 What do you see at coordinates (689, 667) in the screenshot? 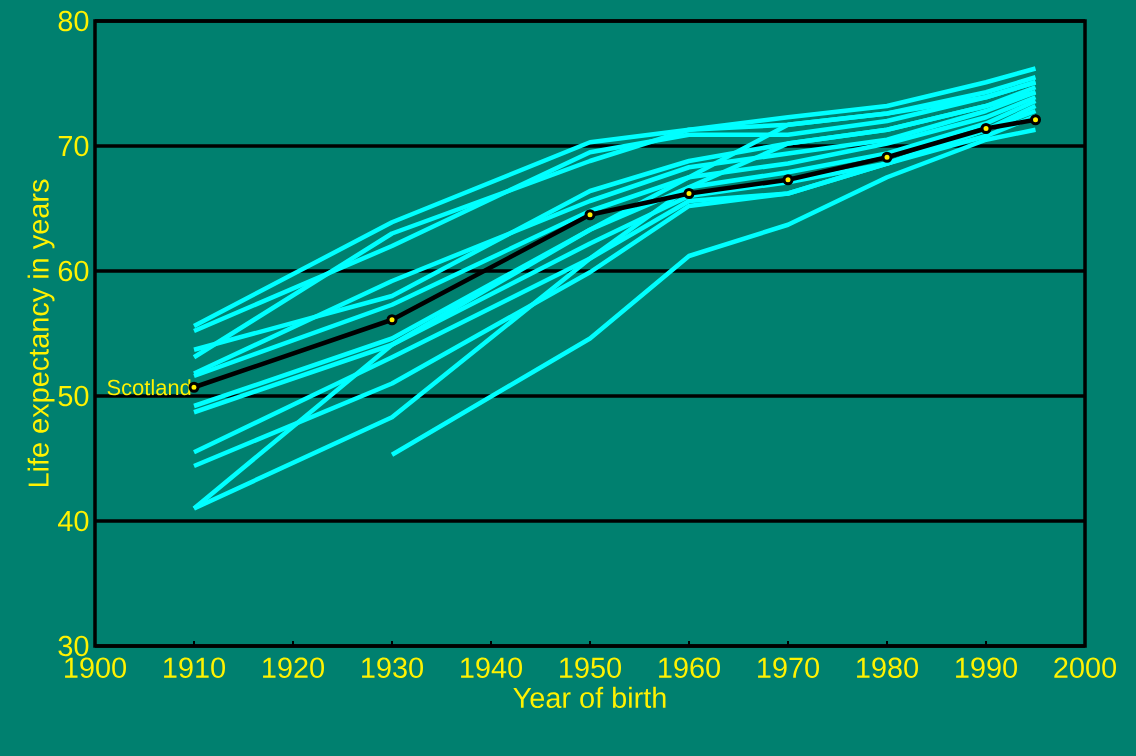
I see `x-tick-label: 1960` at bounding box center [689, 667].